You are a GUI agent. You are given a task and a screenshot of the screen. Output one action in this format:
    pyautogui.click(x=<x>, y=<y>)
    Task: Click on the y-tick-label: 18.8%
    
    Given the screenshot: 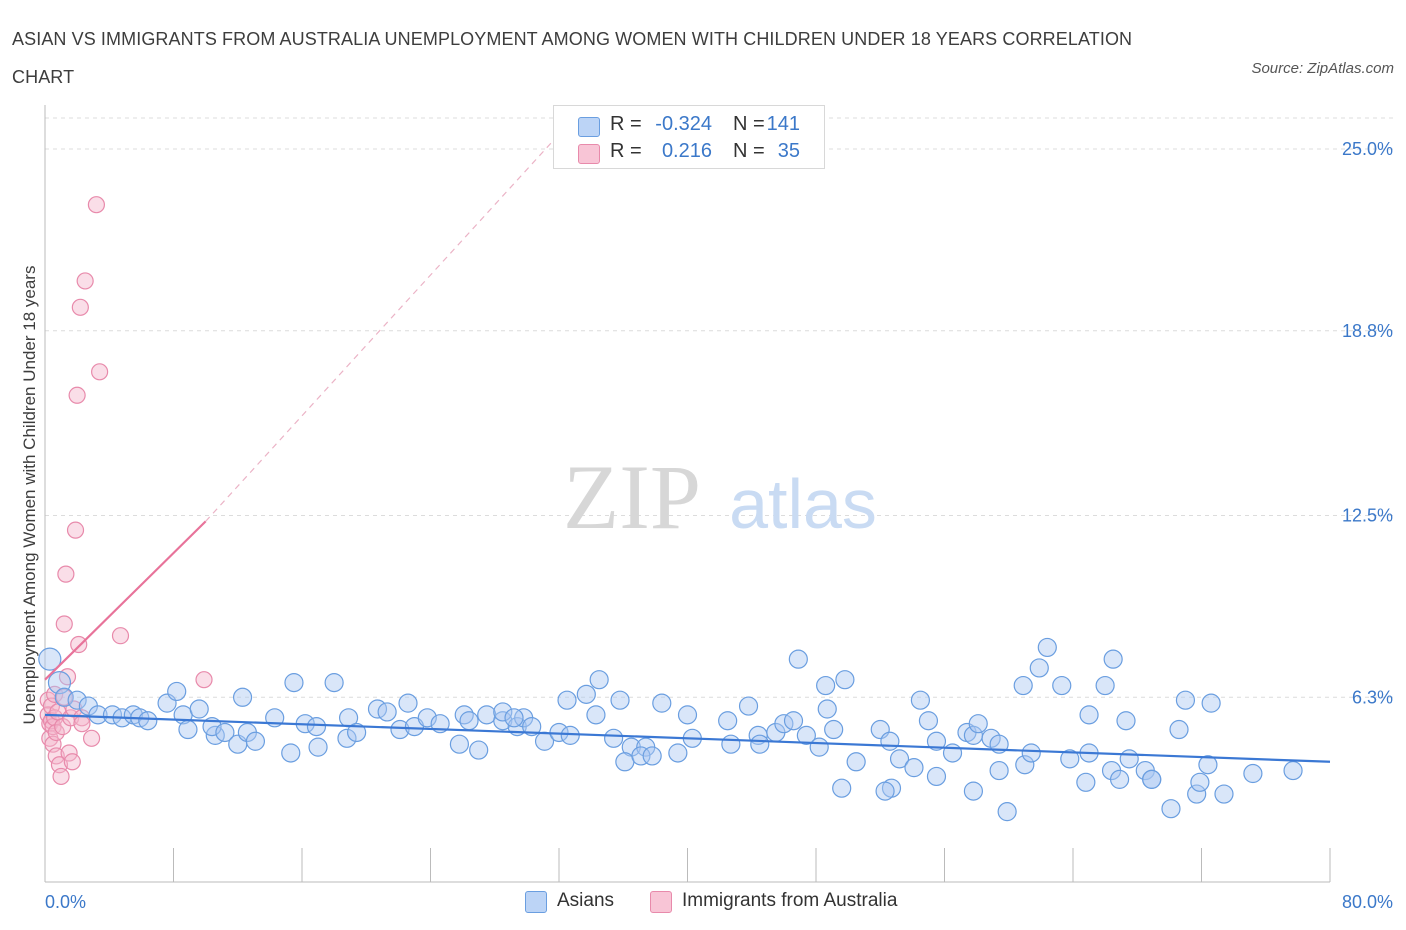 What is the action you would take?
    pyautogui.click(x=1367, y=331)
    